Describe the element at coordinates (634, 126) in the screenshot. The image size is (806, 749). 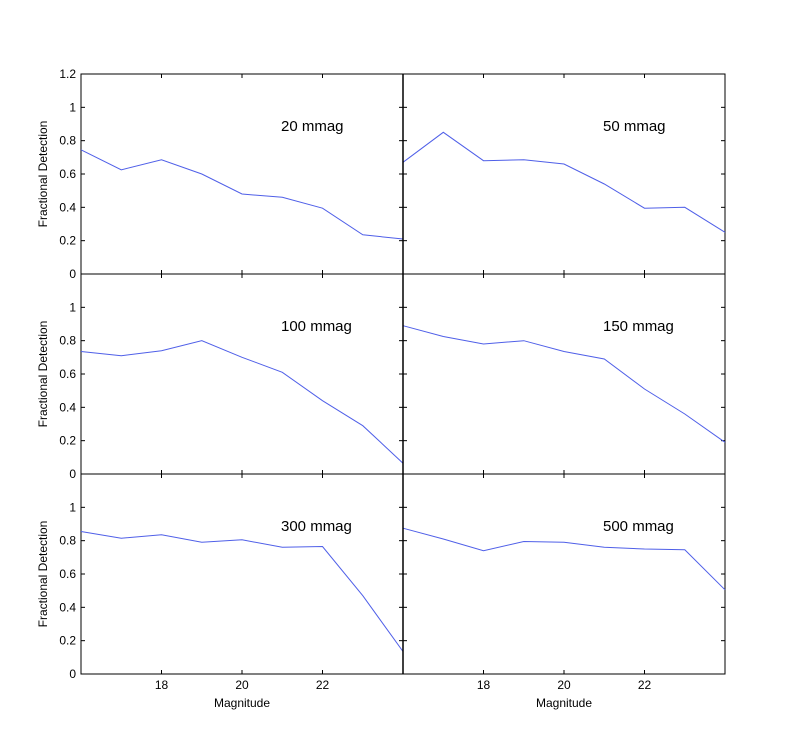
I see `panel-title: 50 mmag` at that location.